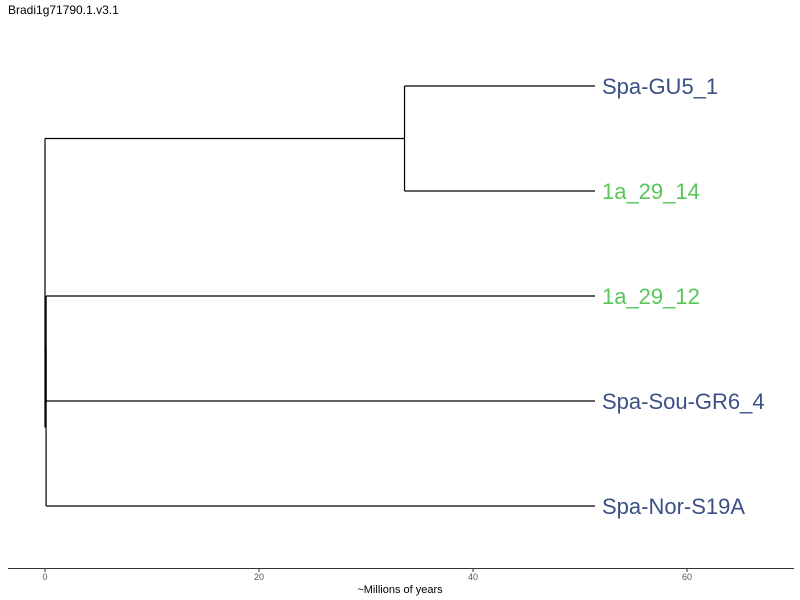 Image resolution: width=800 pixels, height=600 pixels. I want to click on x-tick-label: 20, so click(259, 577).